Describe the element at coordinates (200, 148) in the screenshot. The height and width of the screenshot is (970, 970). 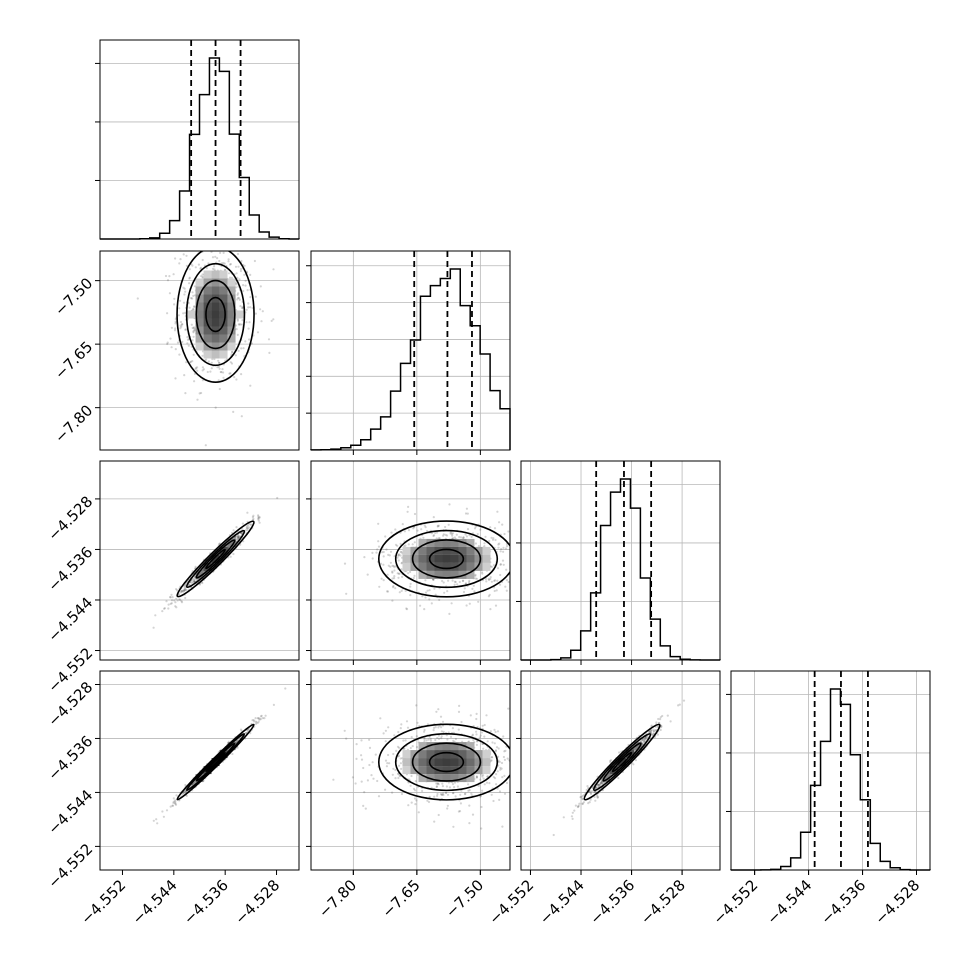
I see `histogram-step` at that location.